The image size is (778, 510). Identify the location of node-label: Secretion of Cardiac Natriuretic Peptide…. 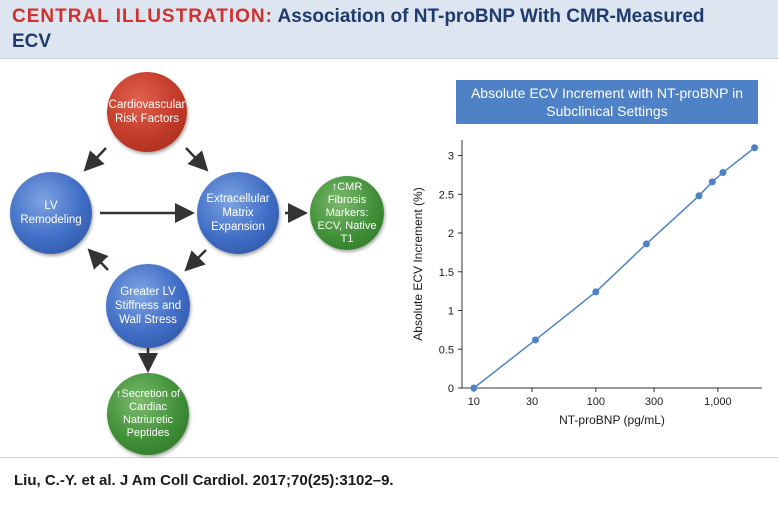
(151, 413).